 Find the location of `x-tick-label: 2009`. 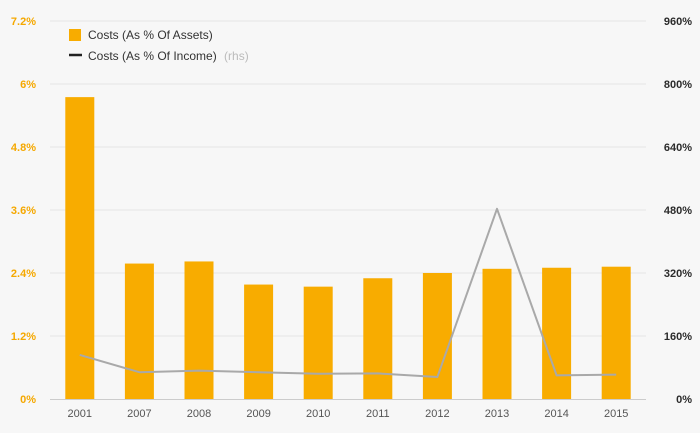

x-tick-label: 2009 is located at coordinates (258, 414).